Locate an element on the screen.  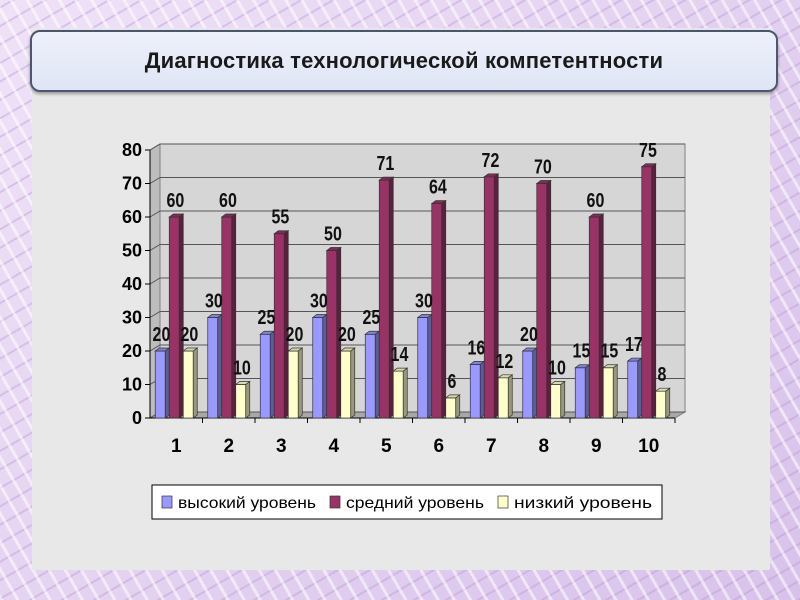
data-label: 64 is located at coordinates (438, 187).